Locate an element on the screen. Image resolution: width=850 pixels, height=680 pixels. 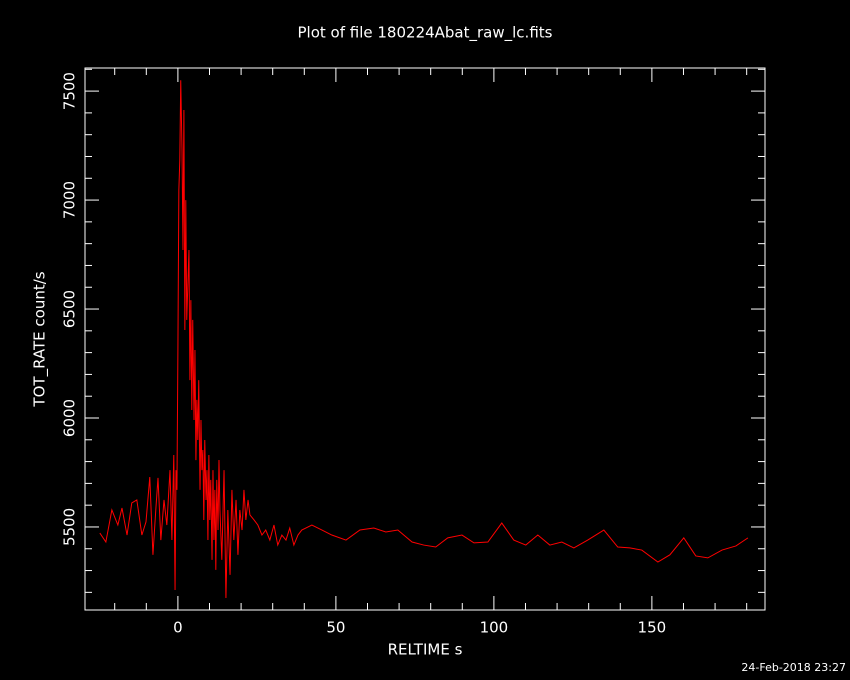
y-axis-label: TOT_RATE count/s is located at coordinates (40, 339).